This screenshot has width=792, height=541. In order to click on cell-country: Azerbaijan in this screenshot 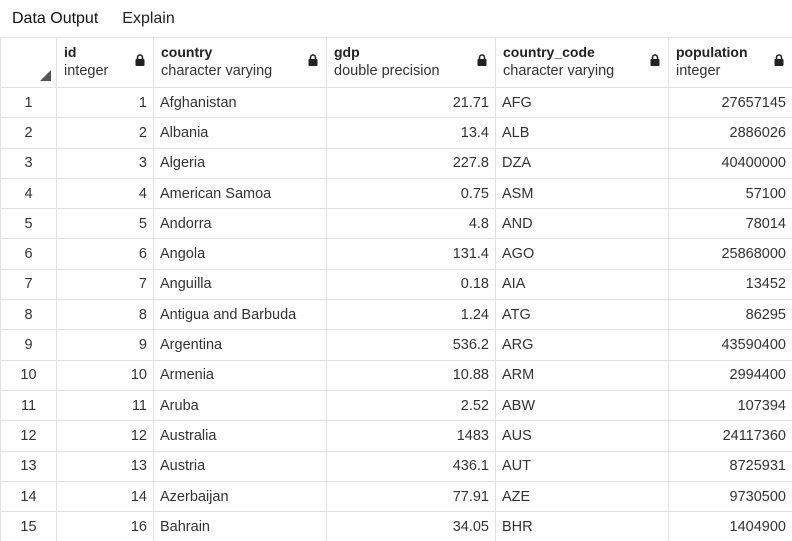, I will do `click(240, 496)`.